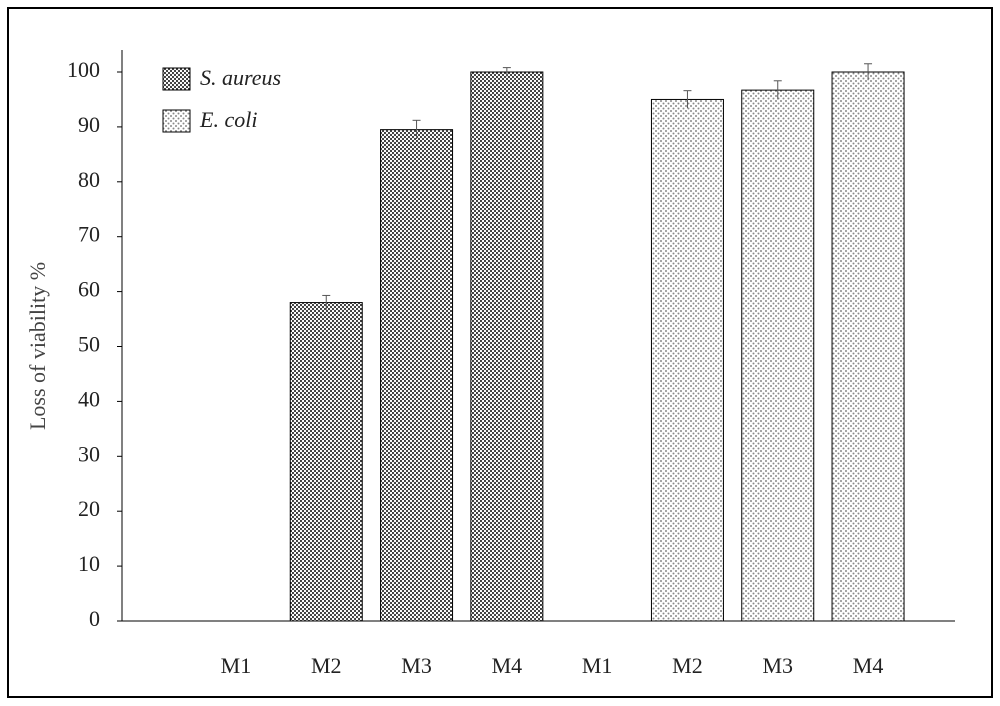 This screenshot has width=1000, height=706. Describe the element at coordinates (89, 124) in the screenshot. I see `y-tick-label: 90` at that location.